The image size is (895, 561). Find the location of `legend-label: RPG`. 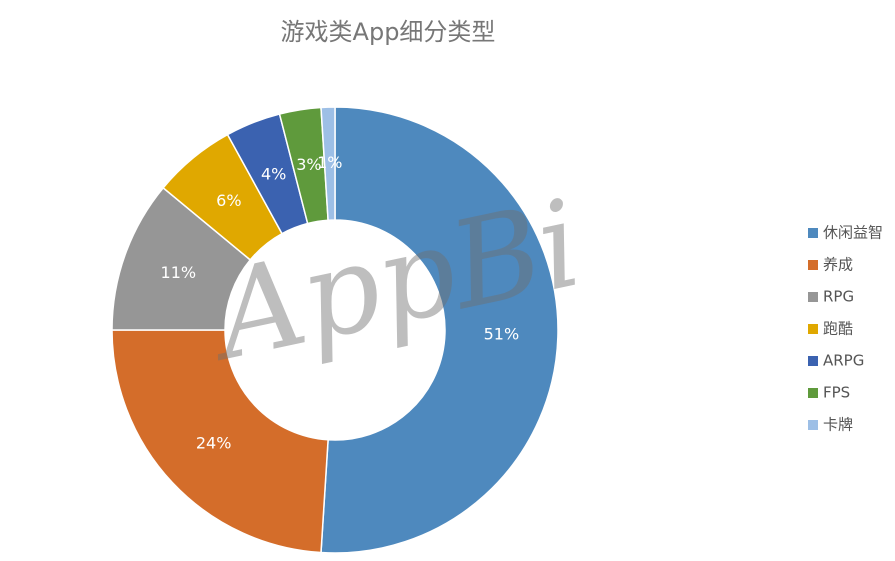

legend-label: RPG is located at coordinates (838, 297).